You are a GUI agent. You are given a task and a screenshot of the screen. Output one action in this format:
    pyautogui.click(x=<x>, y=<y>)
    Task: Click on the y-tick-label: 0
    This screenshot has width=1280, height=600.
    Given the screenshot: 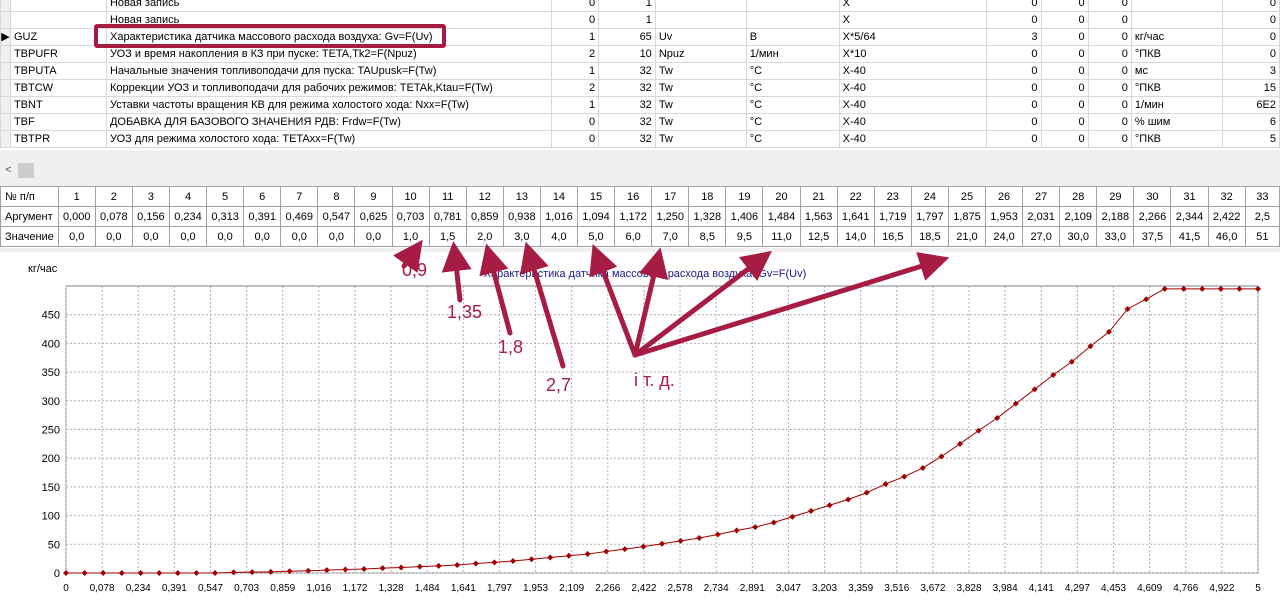 What is the action you would take?
    pyautogui.click(x=57, y=574)
    